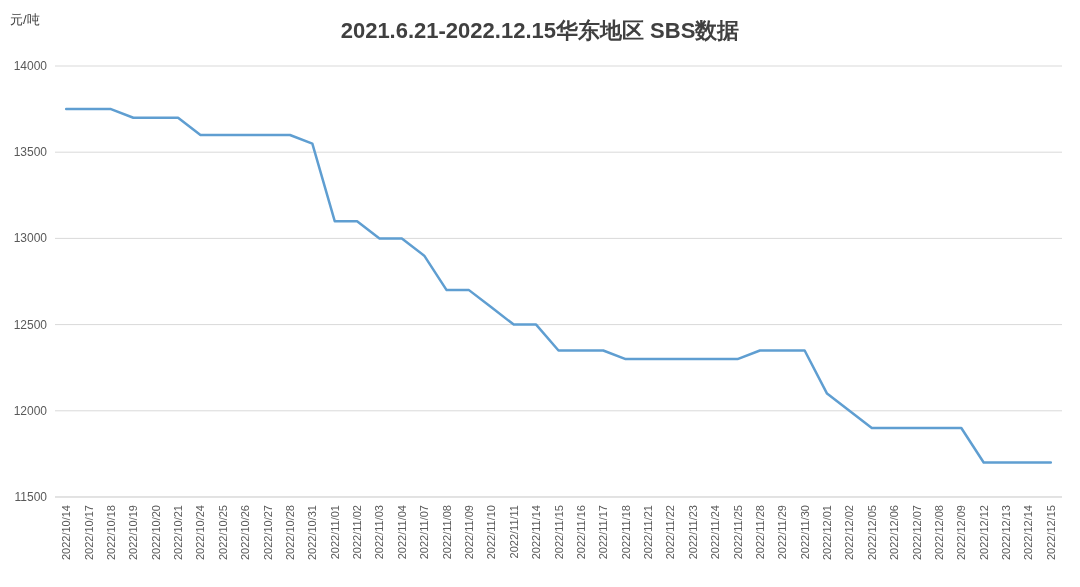 This screenshot has height=587, width=1080. Describe the element at coordinates (424, 532) in the screenshot. I see `x-tick-label: 2022/11/07` at that location.